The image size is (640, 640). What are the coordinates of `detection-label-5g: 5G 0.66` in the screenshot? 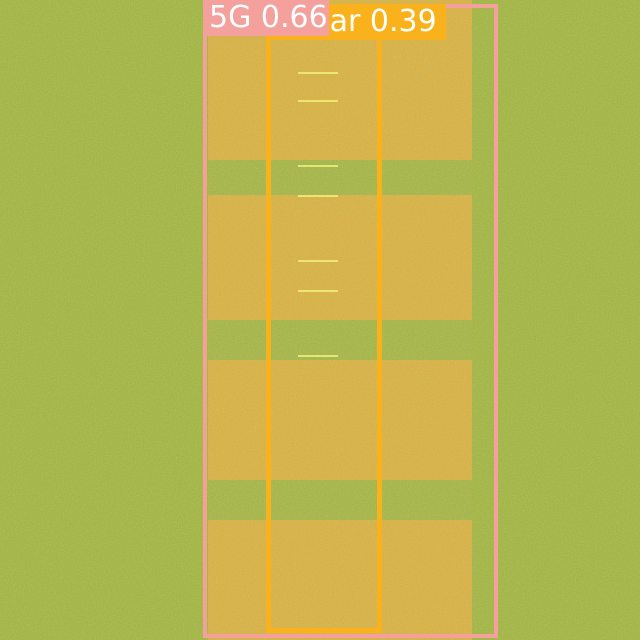 It's located at (266, 18).